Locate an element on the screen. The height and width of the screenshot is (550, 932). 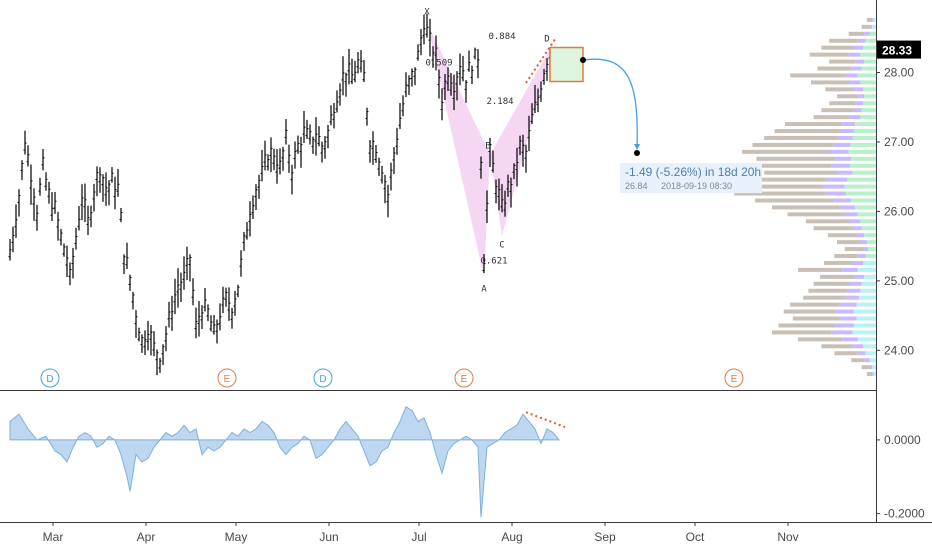
indicator-divergence-line is located at coordinates (545, 419).